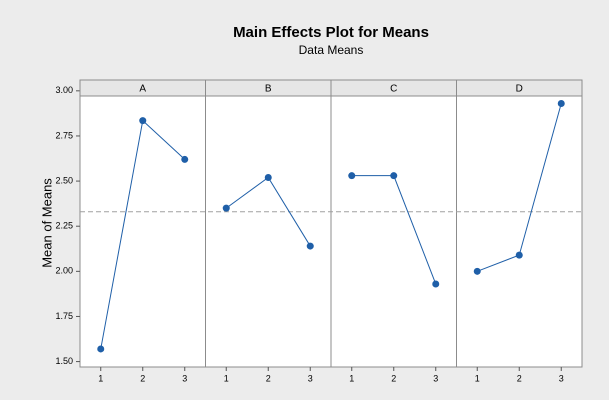  Describe the element at coordinates (393, 89) in the screenshot. I see `panel-label: C` at that location.